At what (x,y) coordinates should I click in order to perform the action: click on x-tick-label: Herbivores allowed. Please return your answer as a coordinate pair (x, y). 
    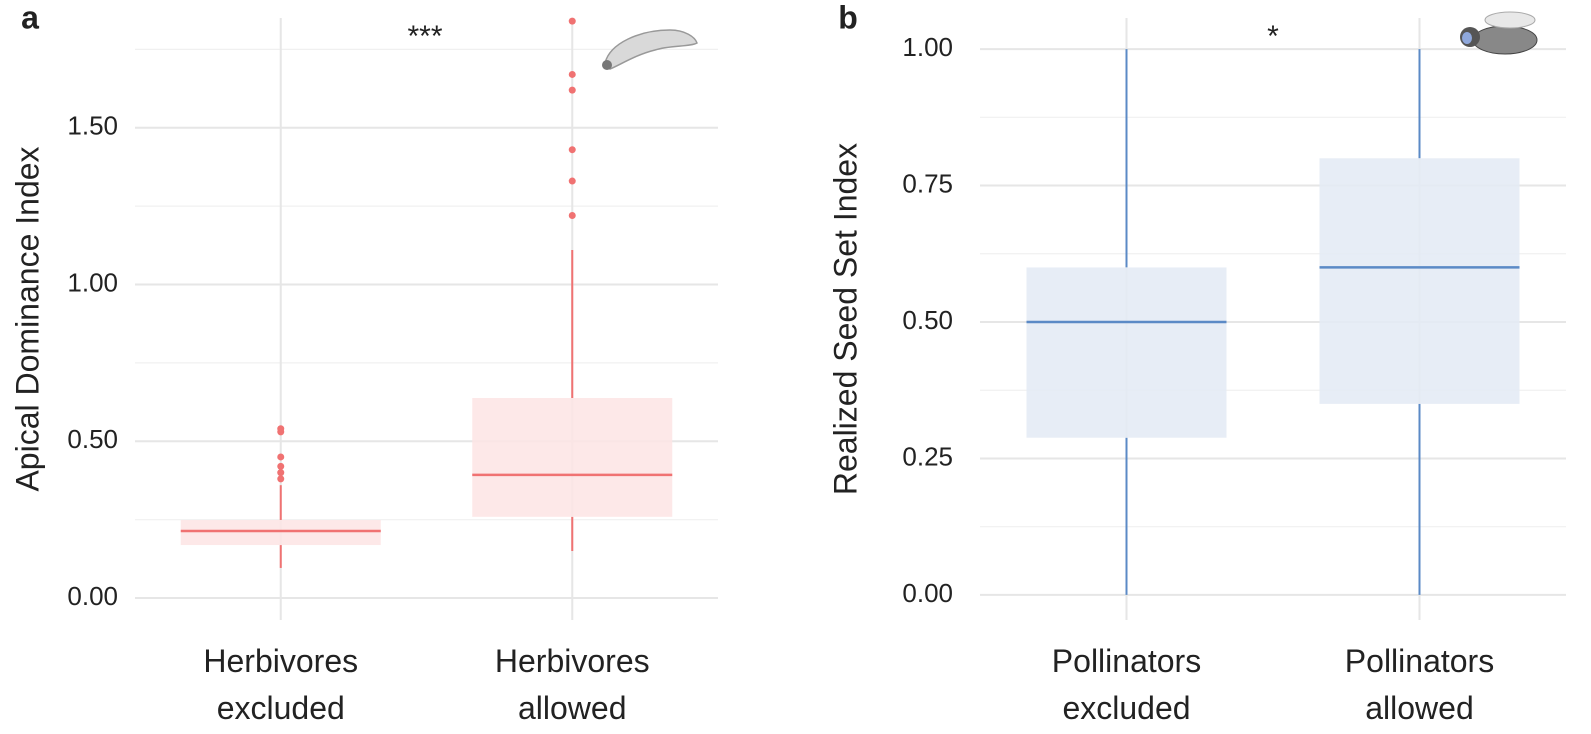
    Looking at the image, I should click on (572, 684).